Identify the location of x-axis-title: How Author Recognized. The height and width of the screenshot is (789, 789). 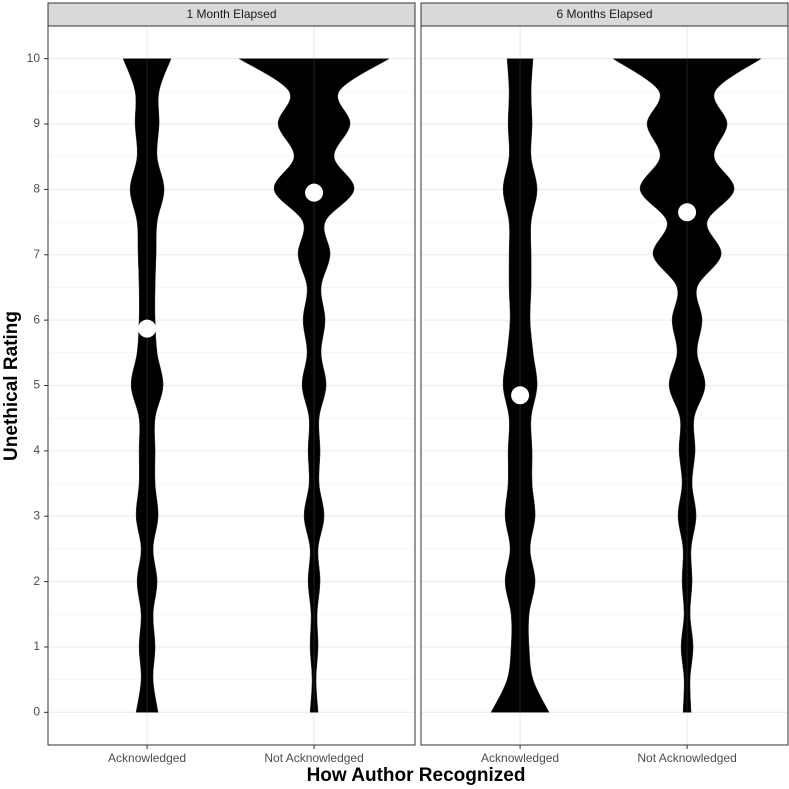
(416, 775).